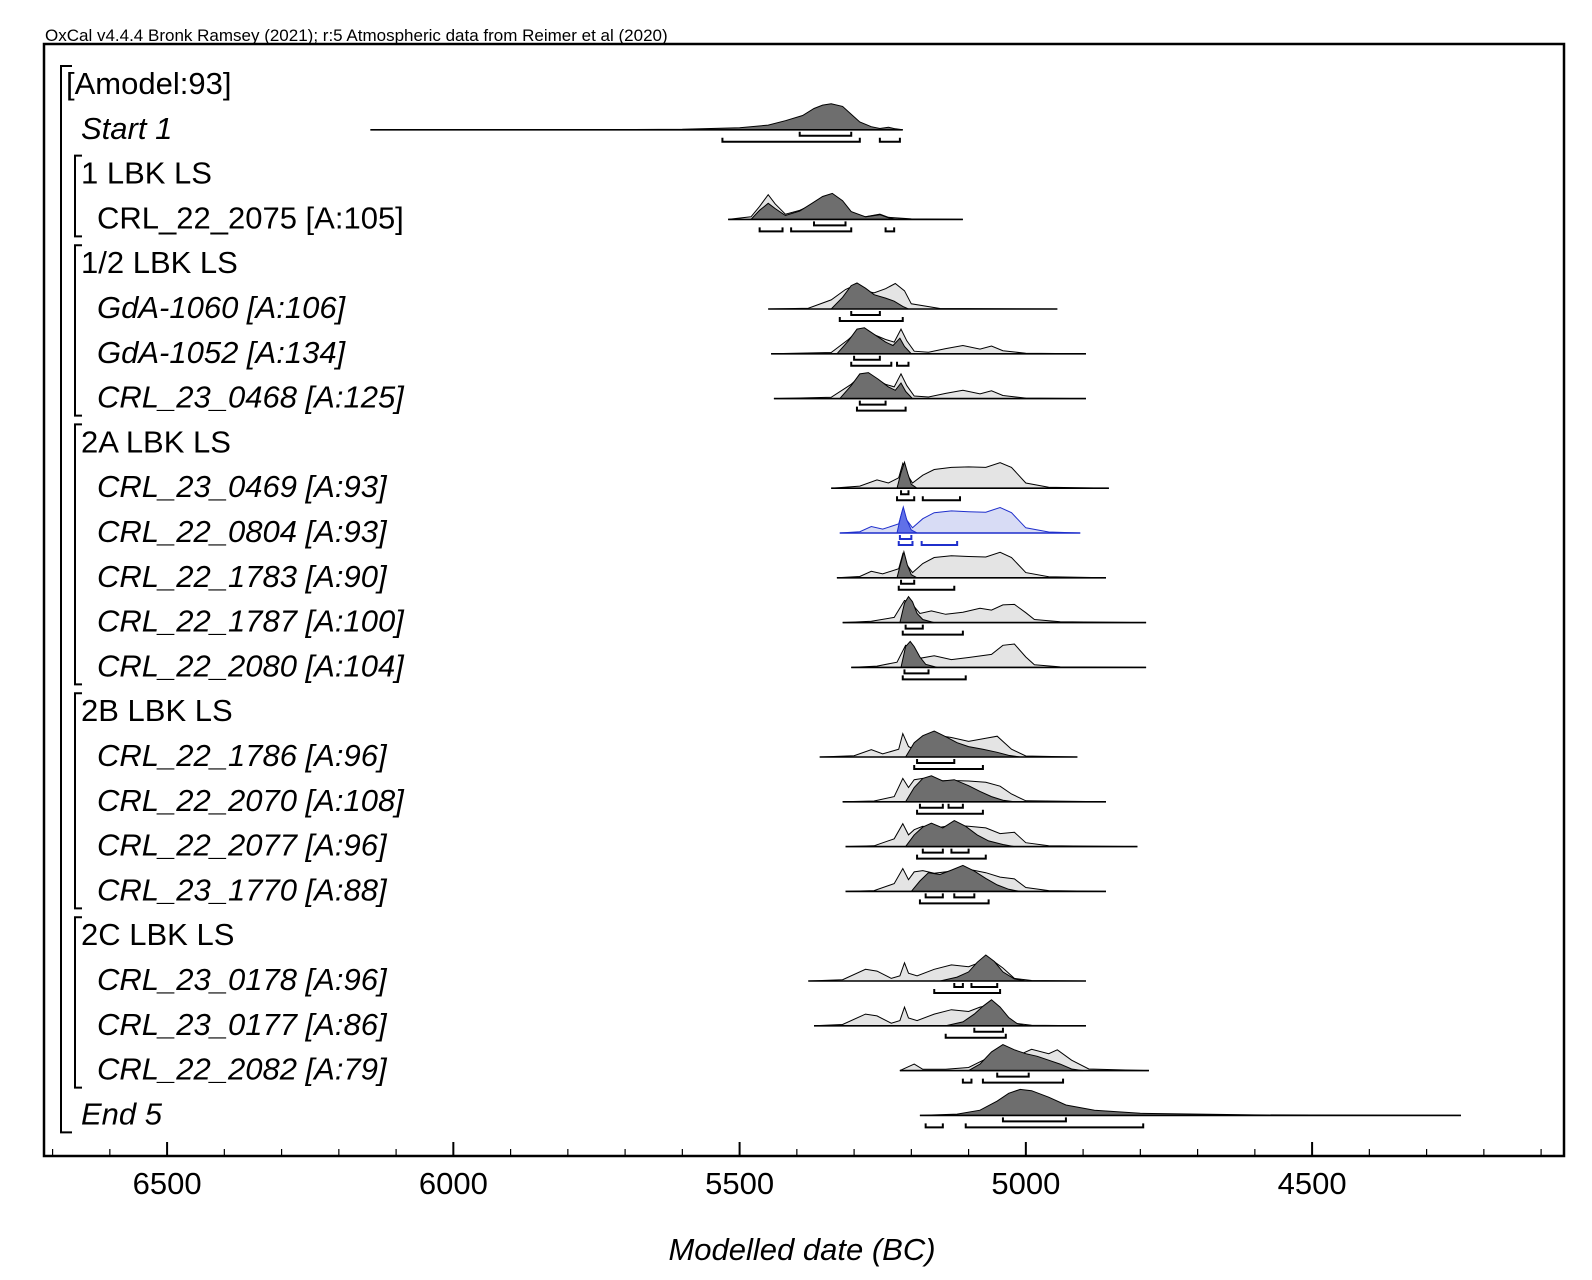  I want to click on model-bracket, so click(66, 599).